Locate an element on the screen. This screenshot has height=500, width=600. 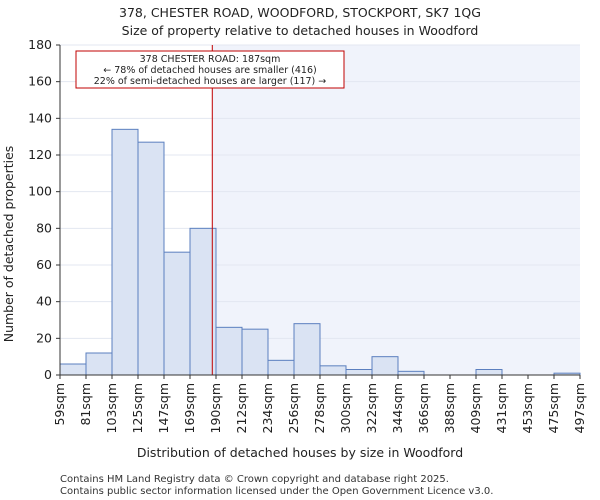
y-tick-label: 180 is located at coordinates (40, 44).